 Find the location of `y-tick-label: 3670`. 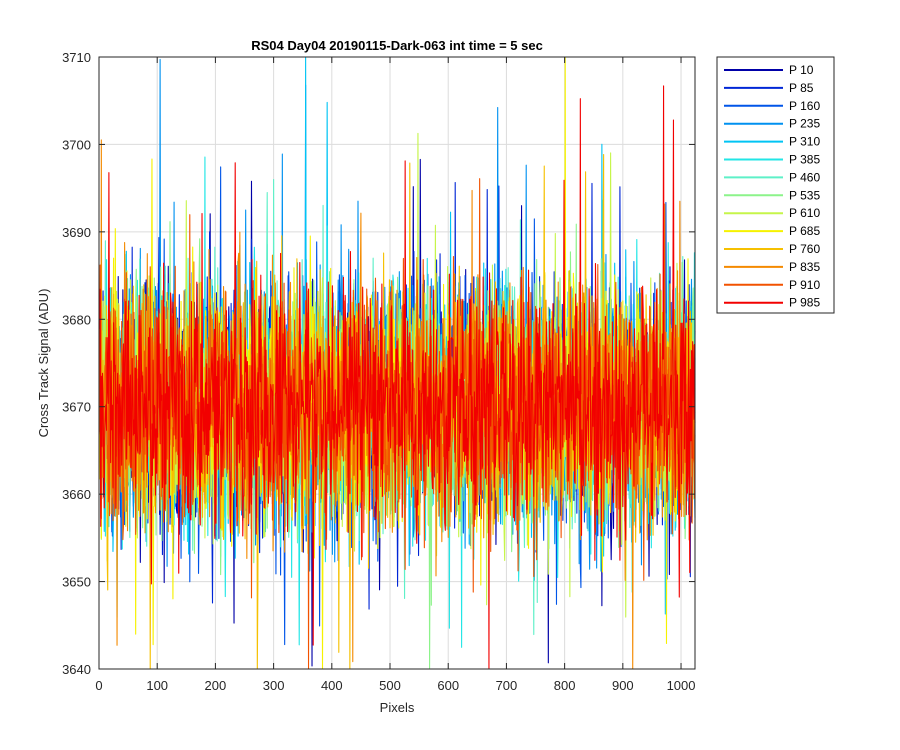

y-tick-label: 3670 is located at coordinates (76, 407).